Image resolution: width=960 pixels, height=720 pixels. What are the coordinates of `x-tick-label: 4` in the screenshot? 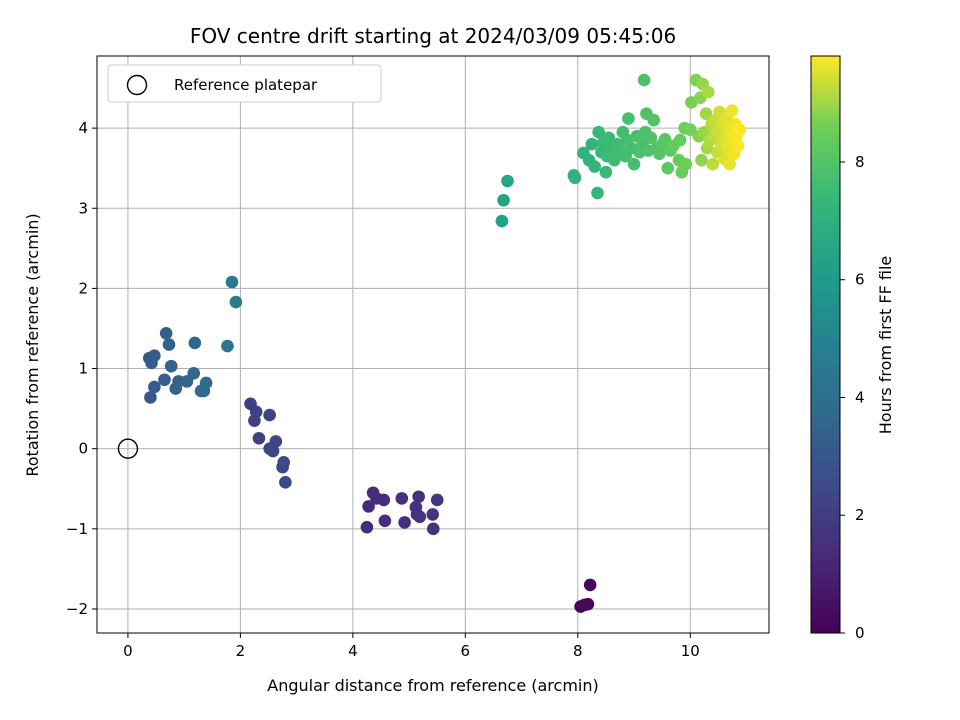 It's located at (353, 651).